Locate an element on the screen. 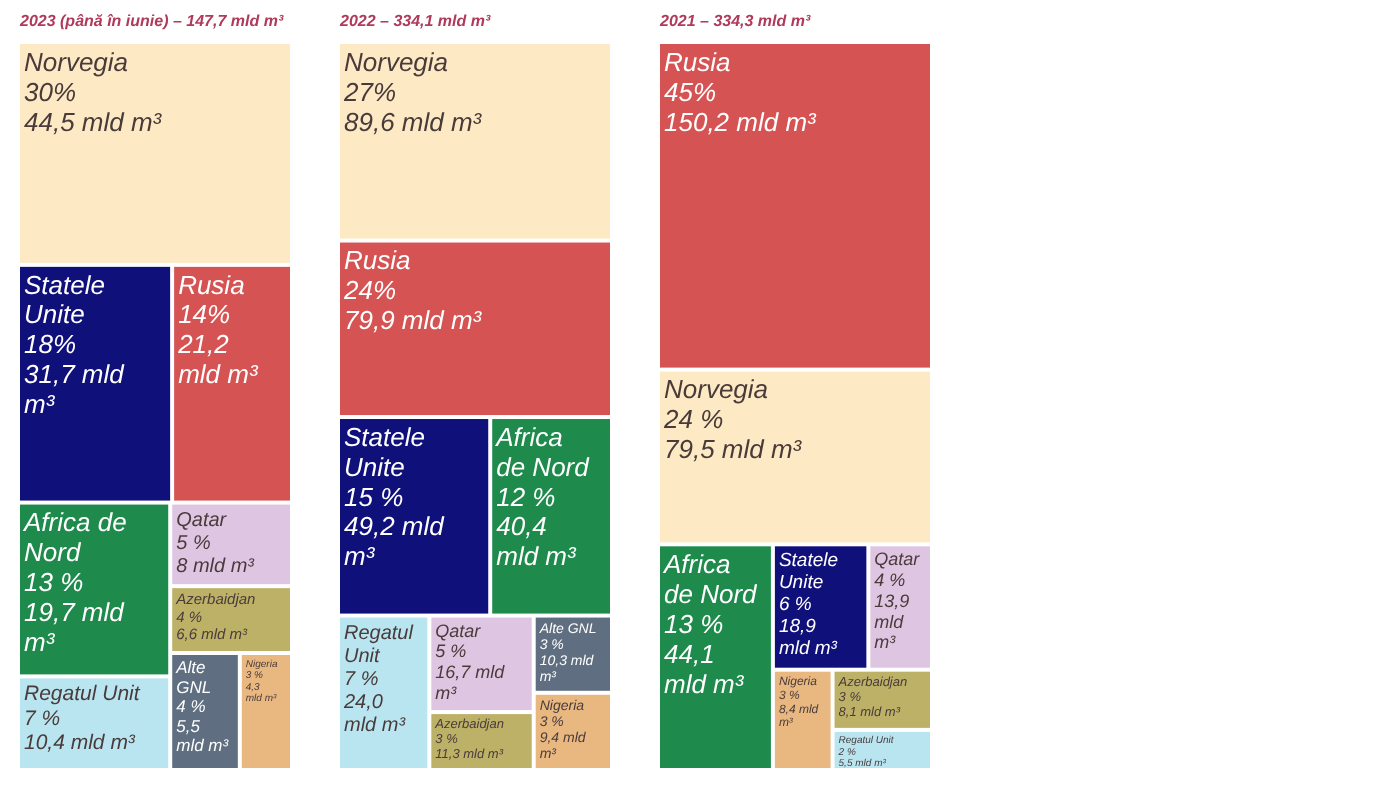 This screenshot has height=788, width=1400. data-label: 4 % 5,5 mld m³ is located at coordinates (203, 726).